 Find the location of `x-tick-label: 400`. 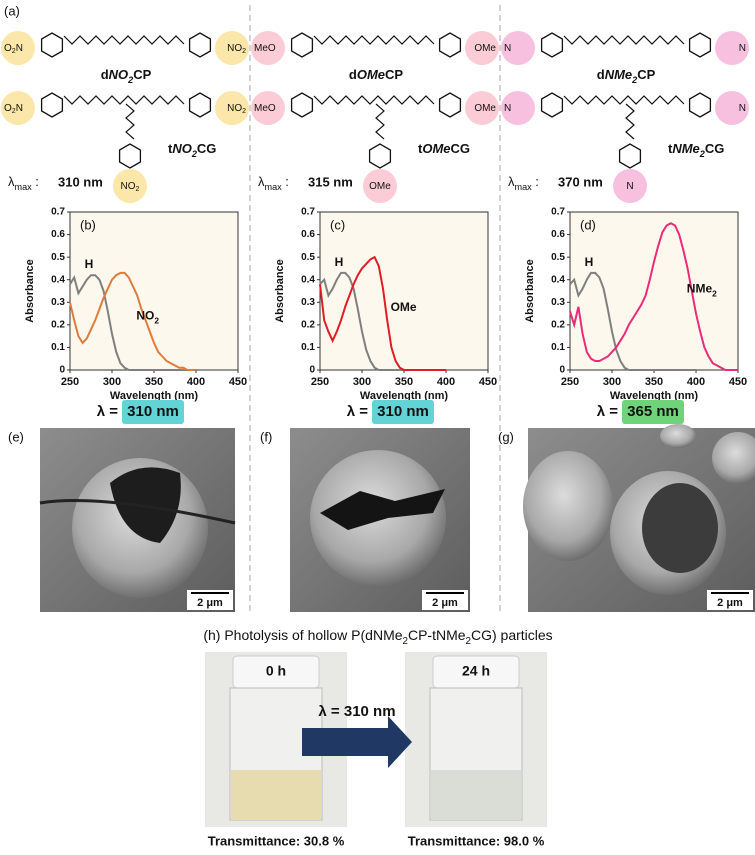

x-tick-label: 400 is located at coordinates (696, 382).